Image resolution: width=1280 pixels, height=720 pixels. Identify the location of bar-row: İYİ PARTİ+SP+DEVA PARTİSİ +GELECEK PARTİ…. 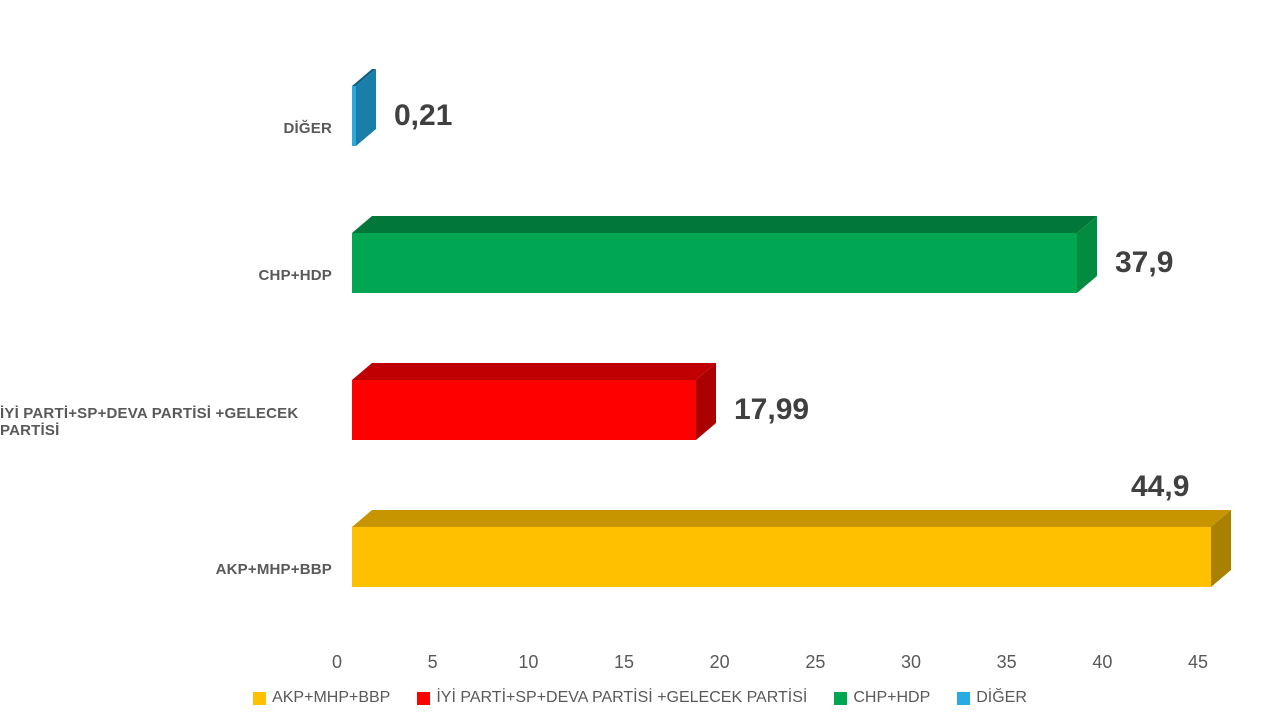
(640, 401).